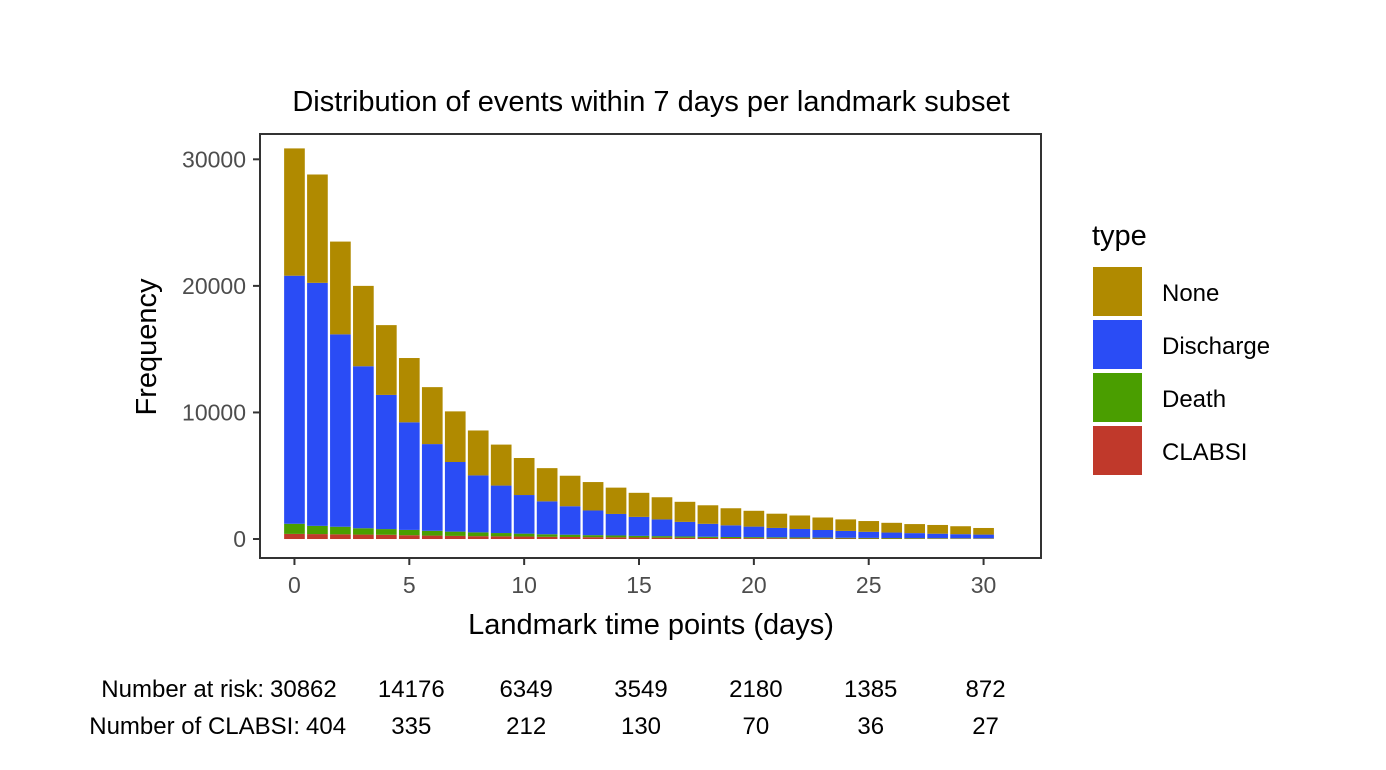 This screenshot has height=770, width=1386. What do you see at coordinates (1117, 397) in the screenshot?
I see `legend-key-death` at bounding box center [1117, 397].